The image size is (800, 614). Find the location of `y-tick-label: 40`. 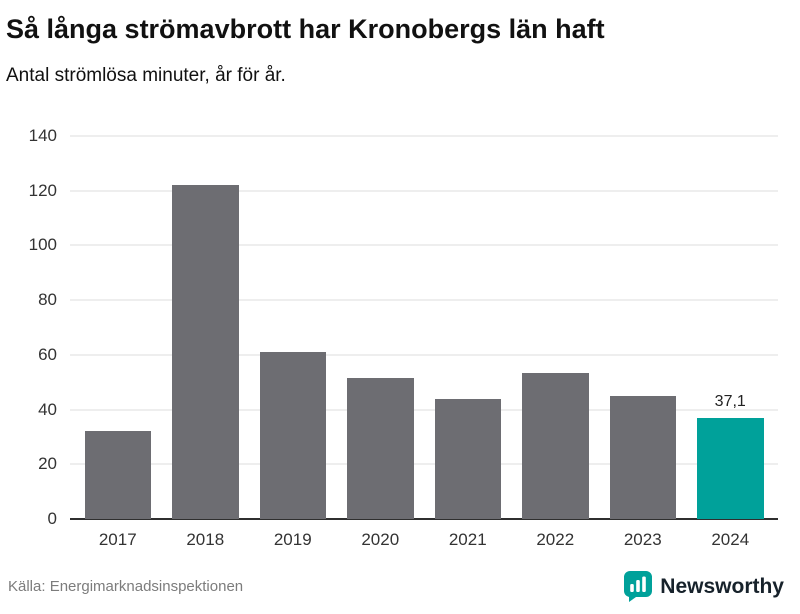

y-tick-label: 40 is located at coordinates (47, 409).